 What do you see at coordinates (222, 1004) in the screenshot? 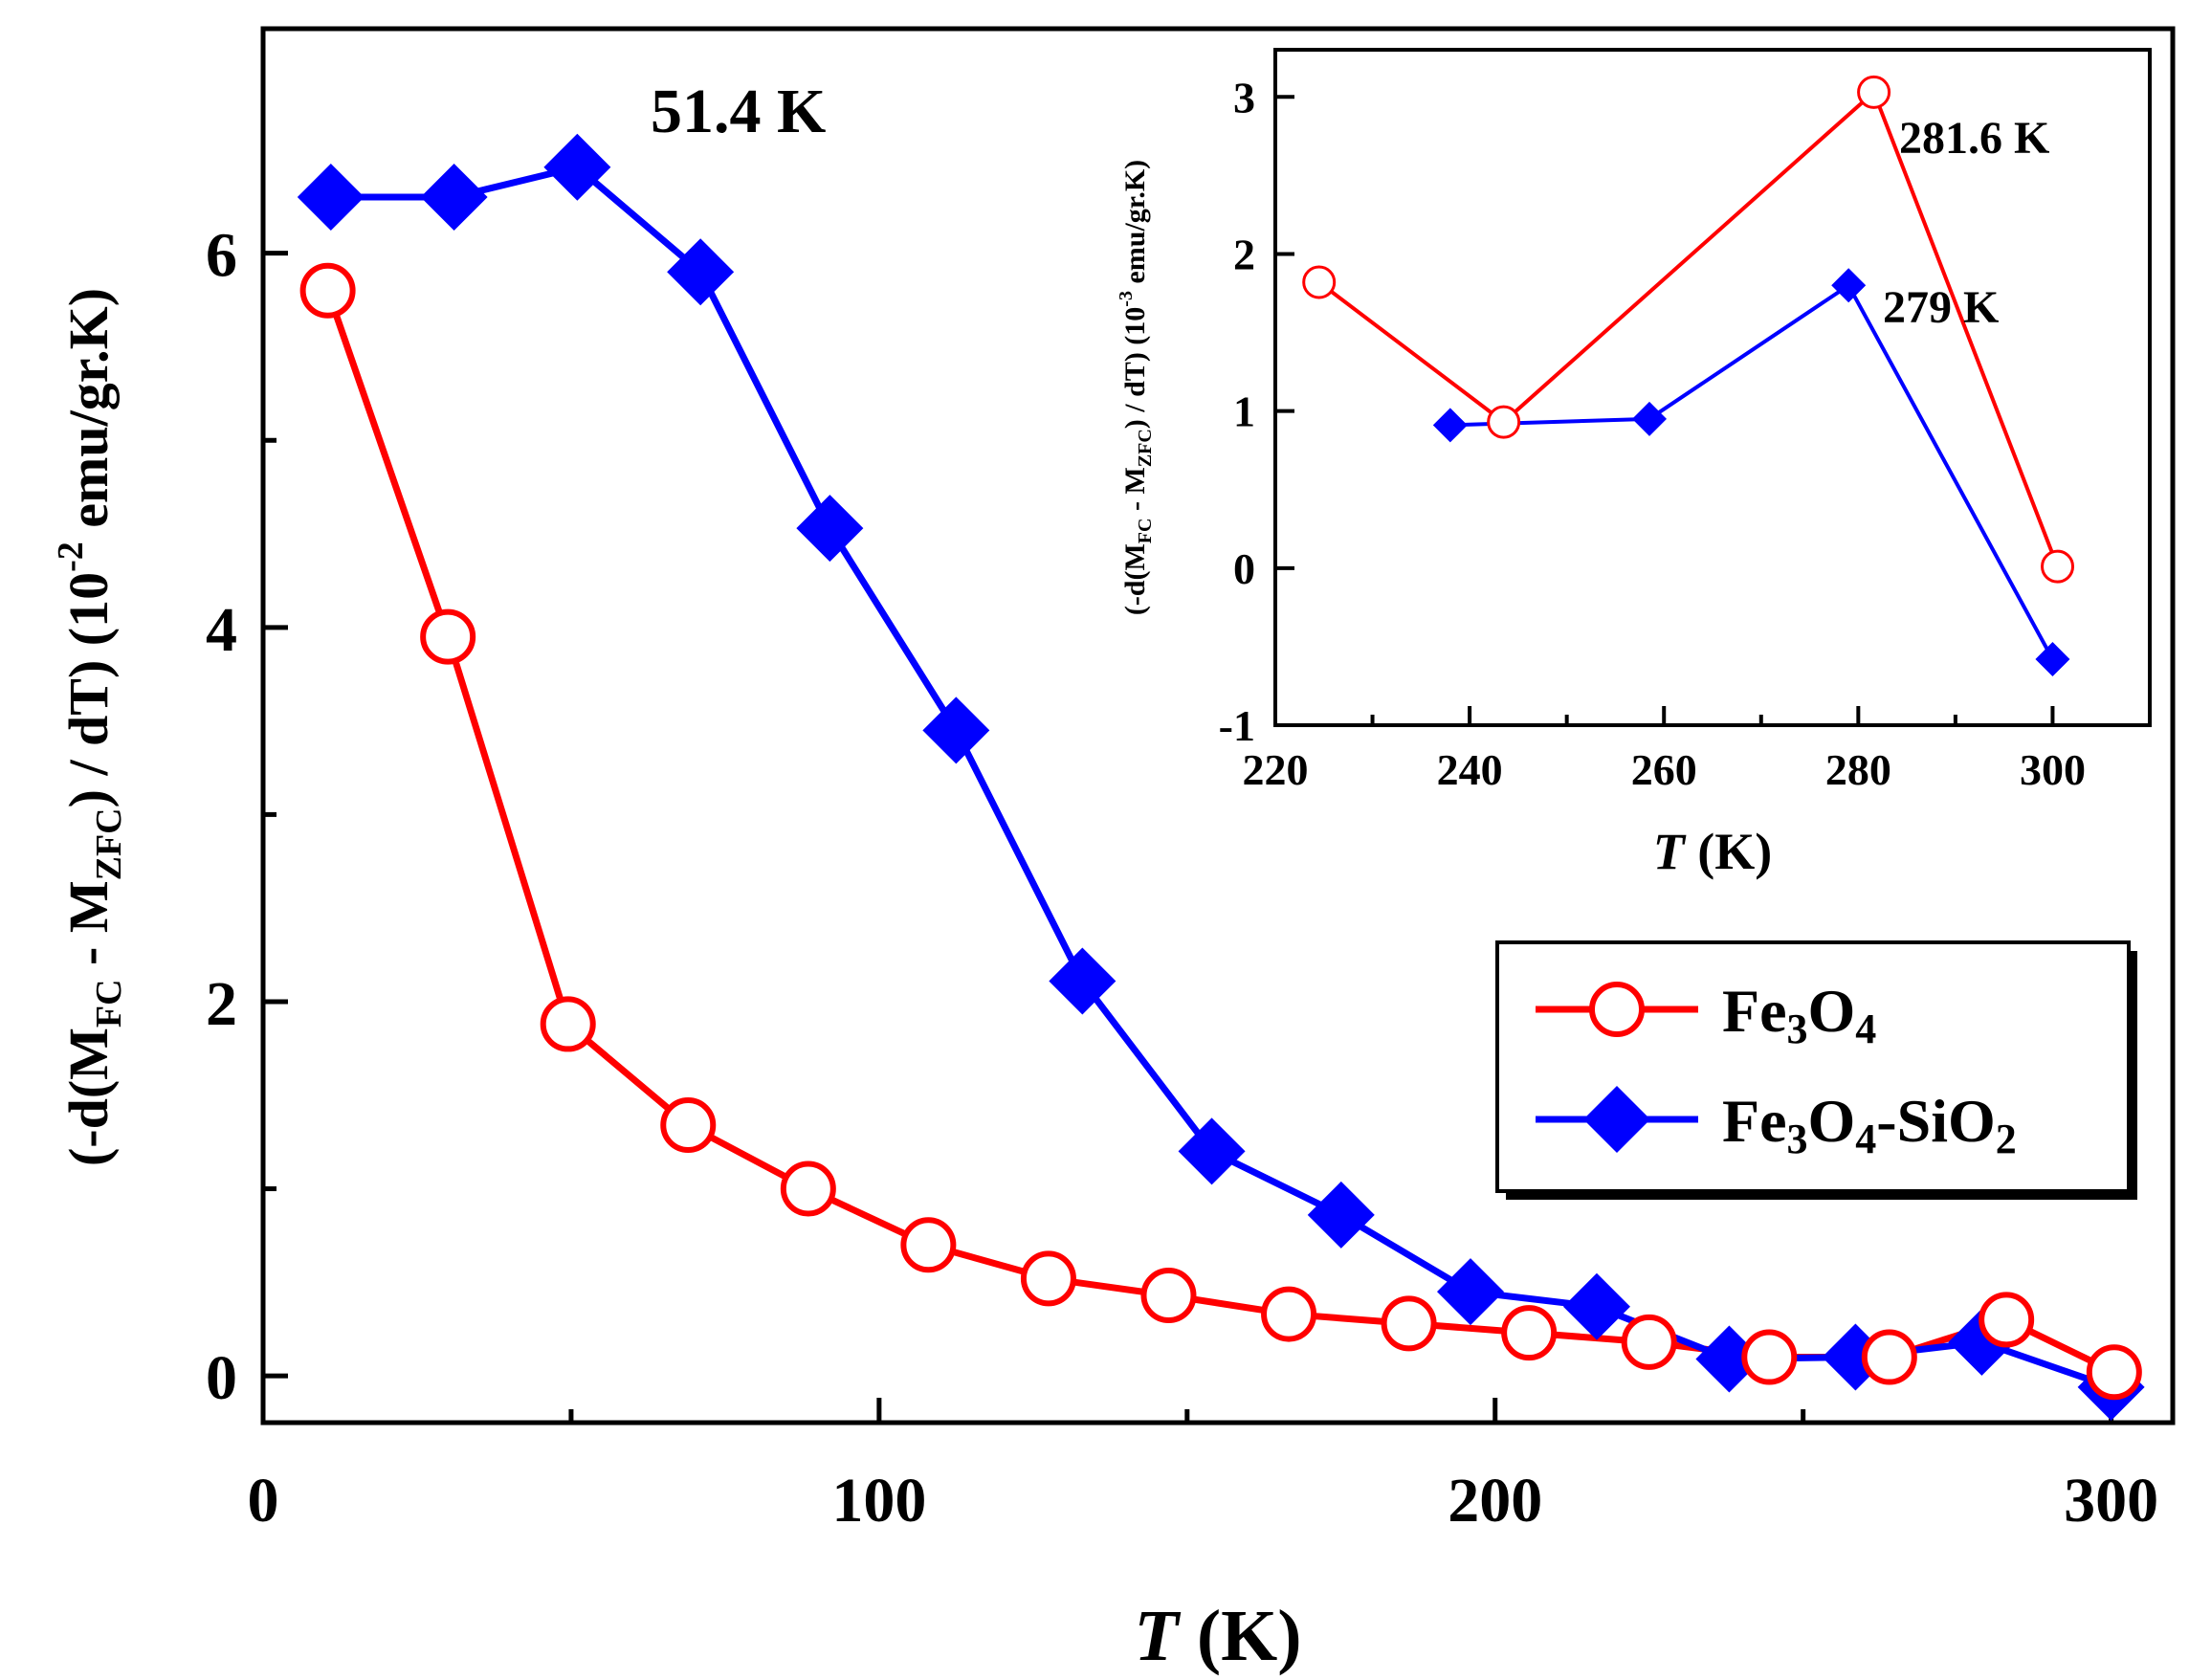
I see `main-y-tick-label: 2` at bounding box center [222, 1004].